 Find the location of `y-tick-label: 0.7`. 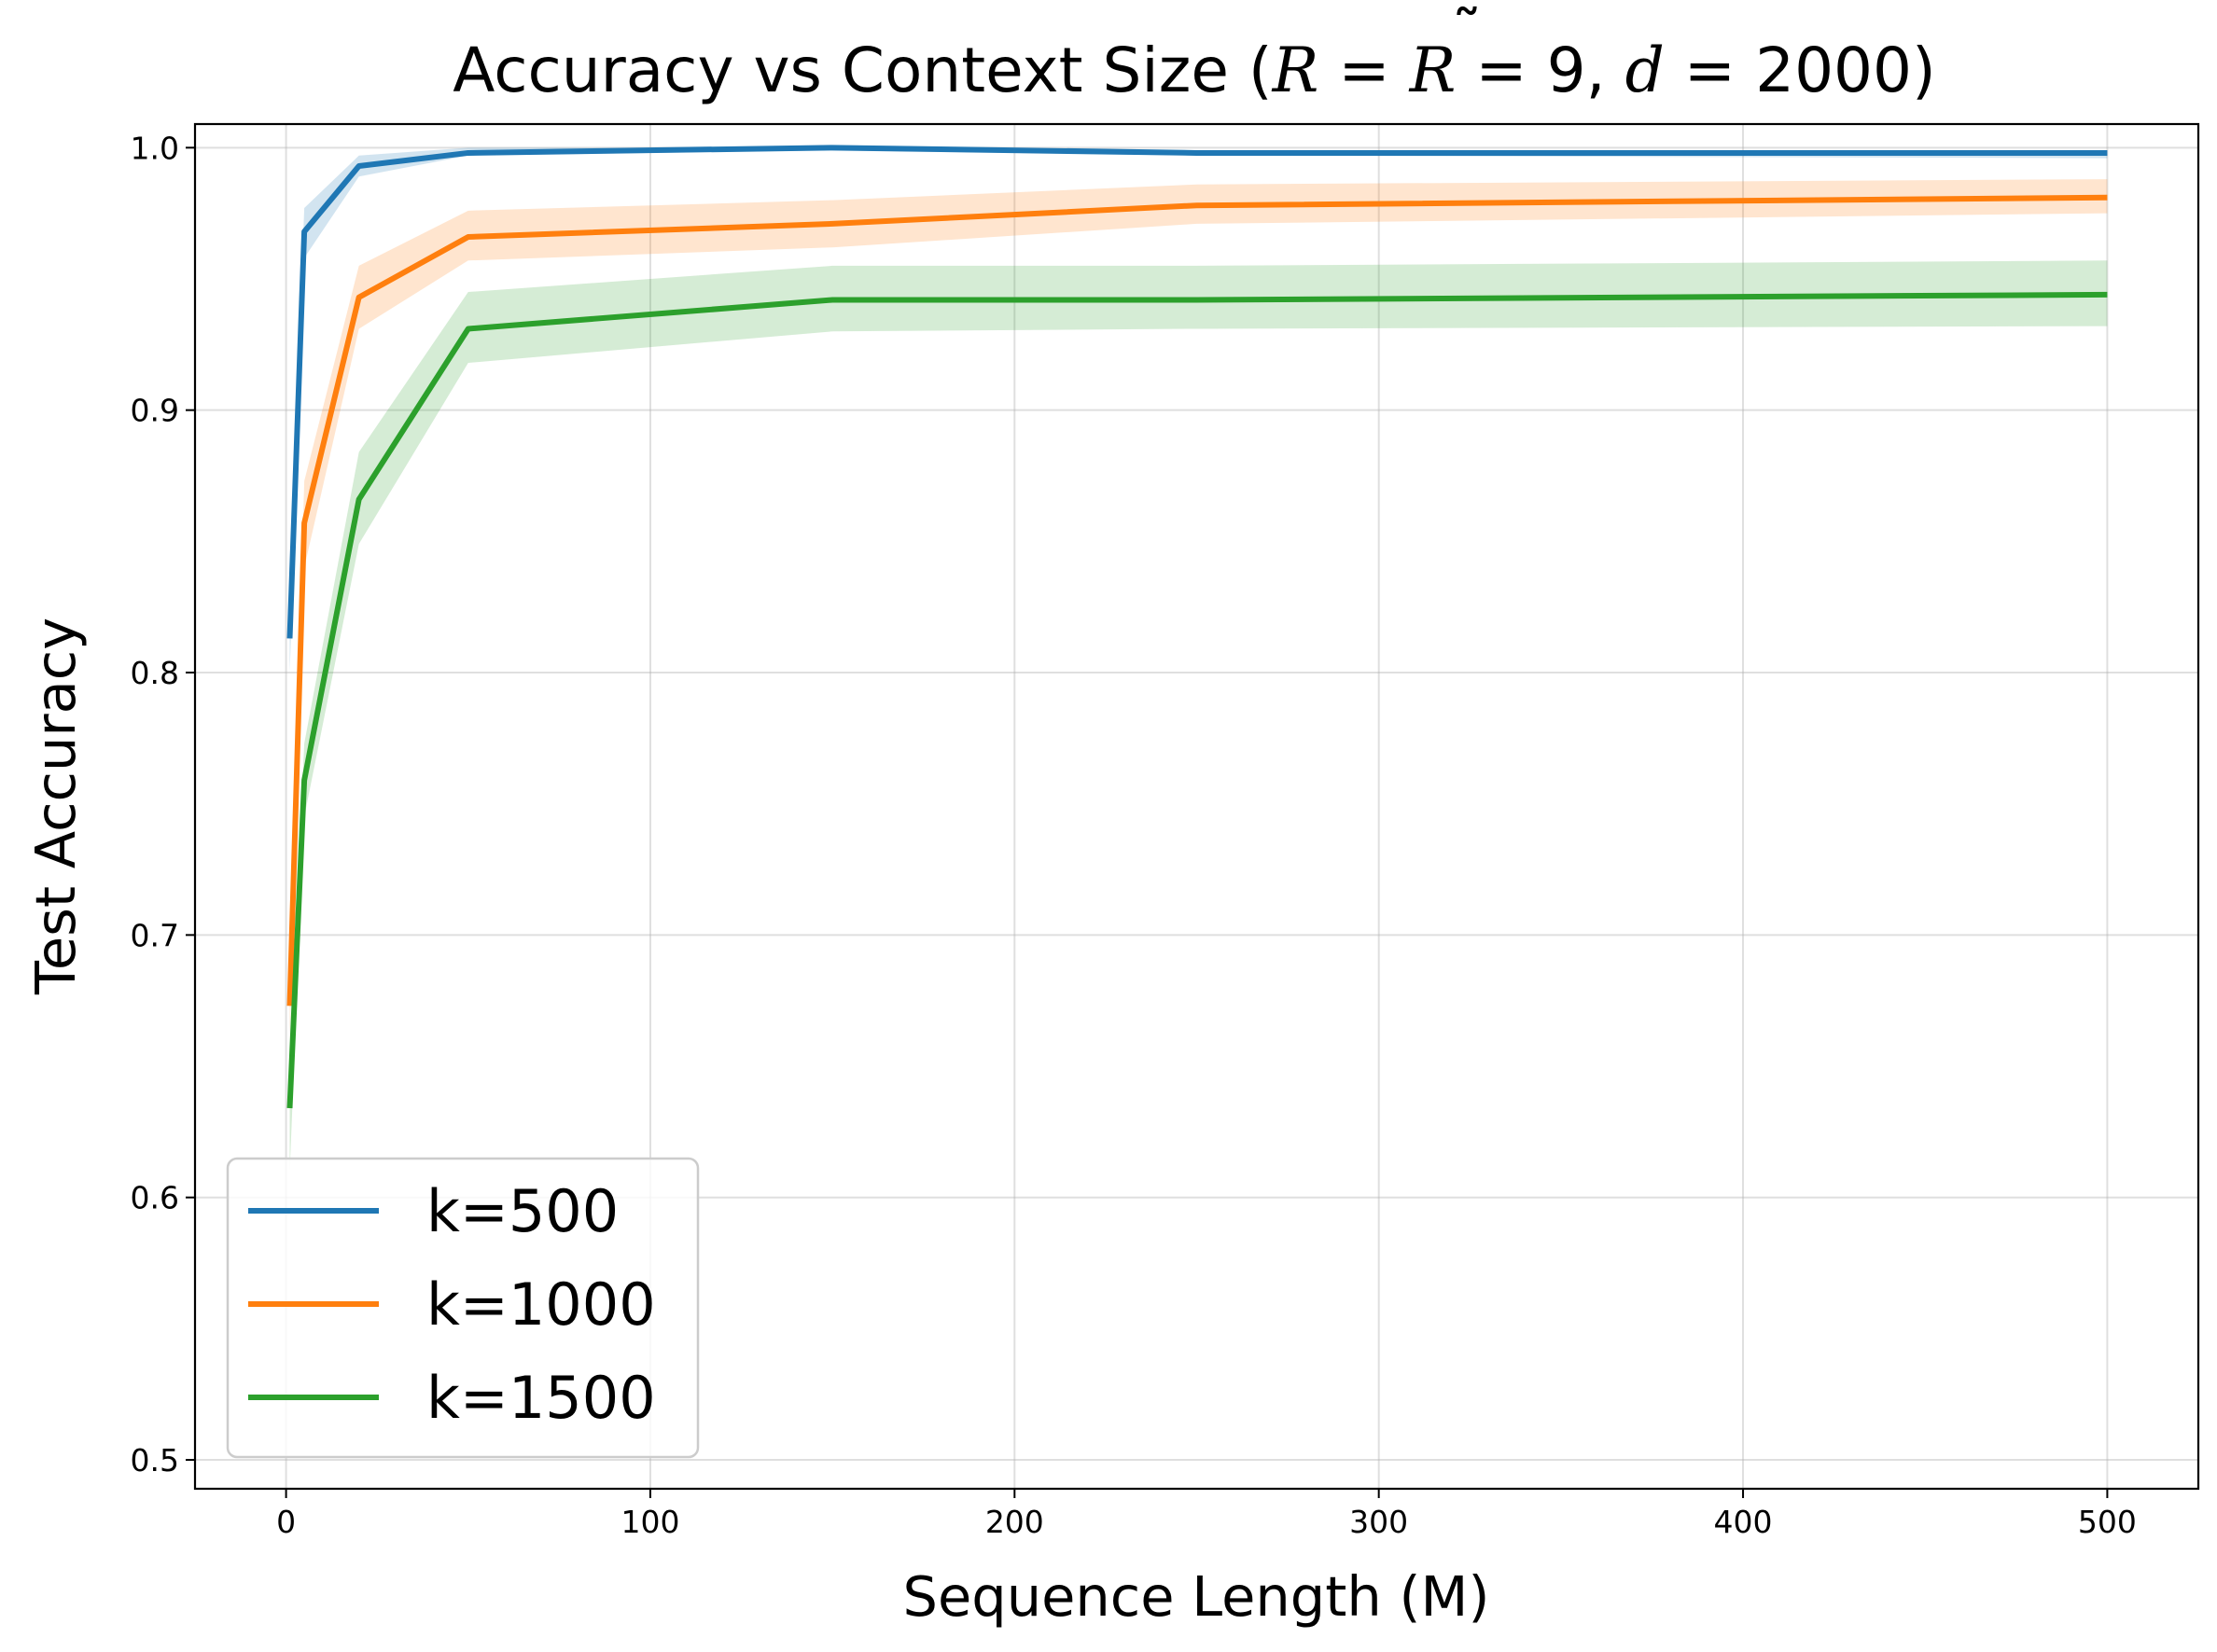

y-tick-label: 0.7 is located at coordinates (155, 935).